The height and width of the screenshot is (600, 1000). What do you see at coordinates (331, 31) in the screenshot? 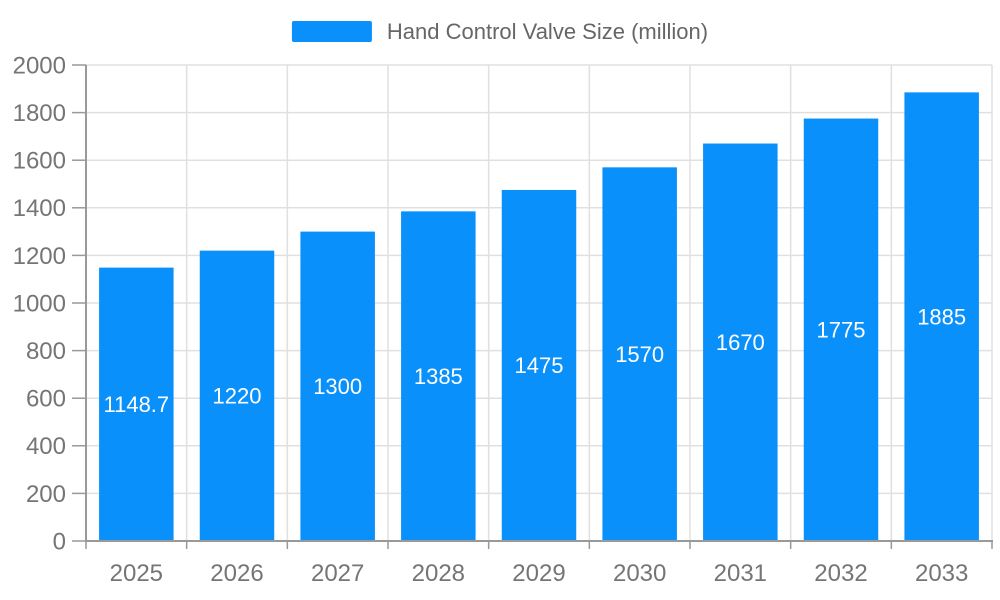
I see `legend-swatch` at bounding box center [331, 31].